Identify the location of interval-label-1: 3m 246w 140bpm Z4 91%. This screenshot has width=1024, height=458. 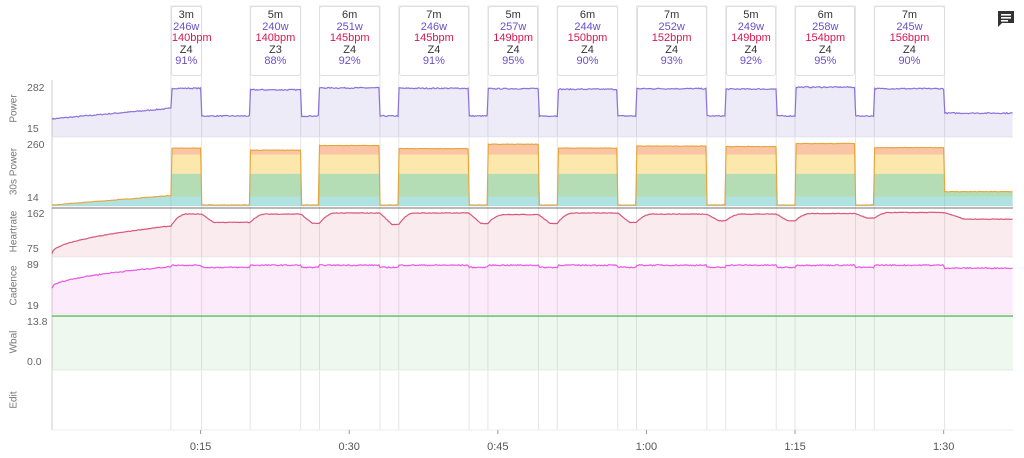
(191, 41).